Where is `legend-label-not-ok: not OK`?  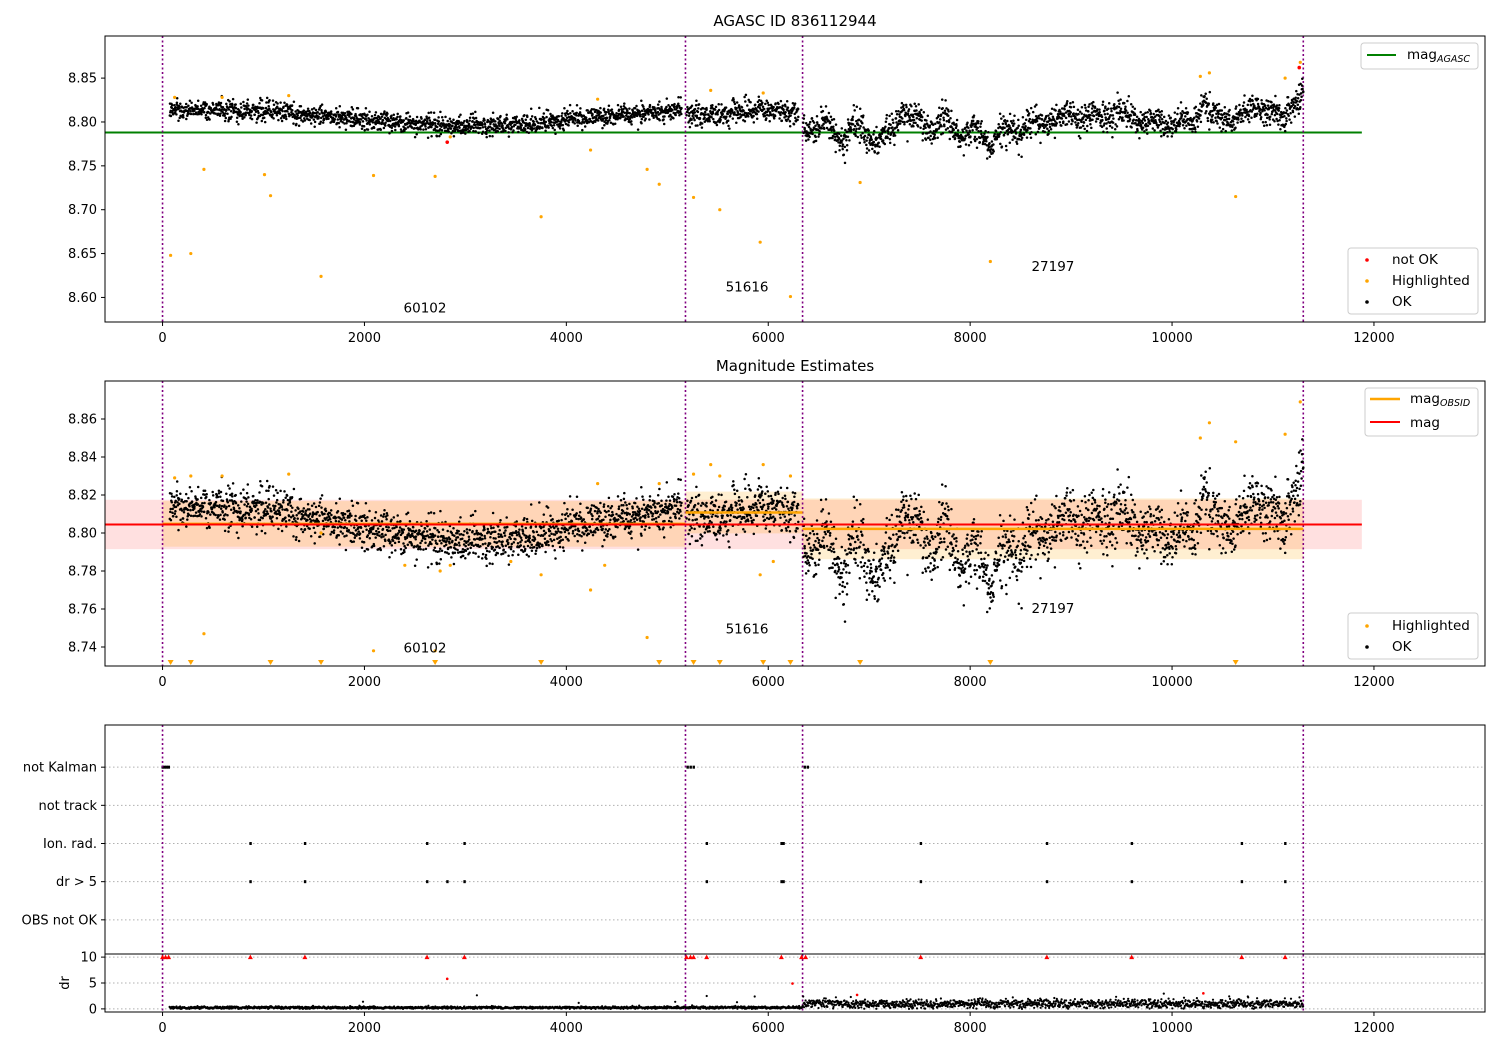 legend-label-not-ok: not OK is located at coordinates (1415, 260).